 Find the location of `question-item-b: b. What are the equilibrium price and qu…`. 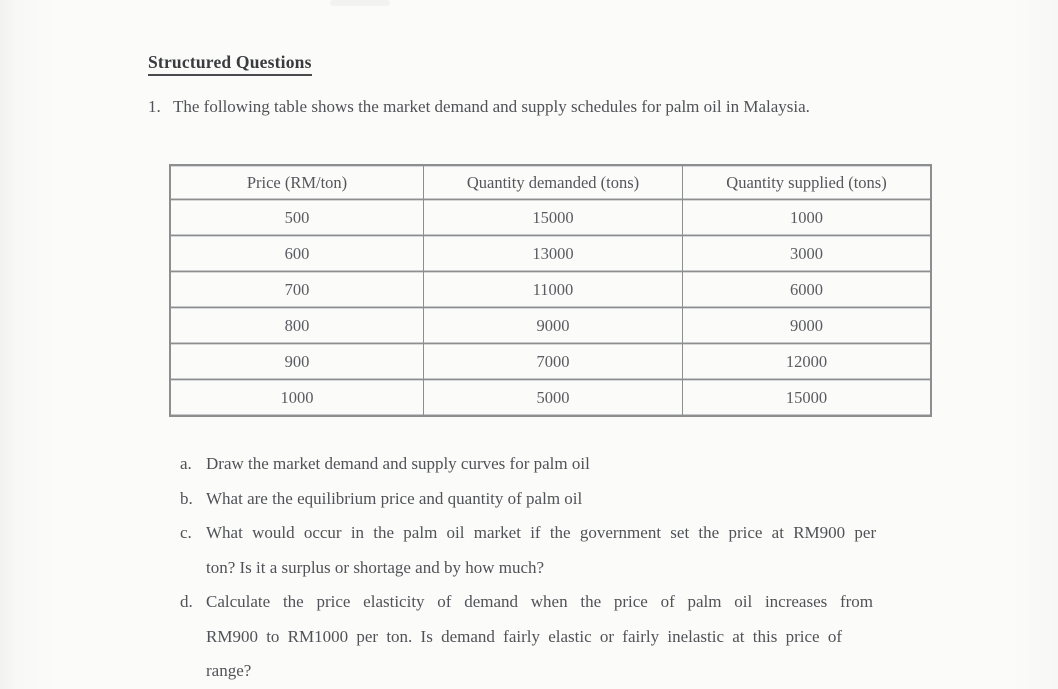

question-item-b: b. What are the equilibrium price and qu… is located at coordinates (598, 499).